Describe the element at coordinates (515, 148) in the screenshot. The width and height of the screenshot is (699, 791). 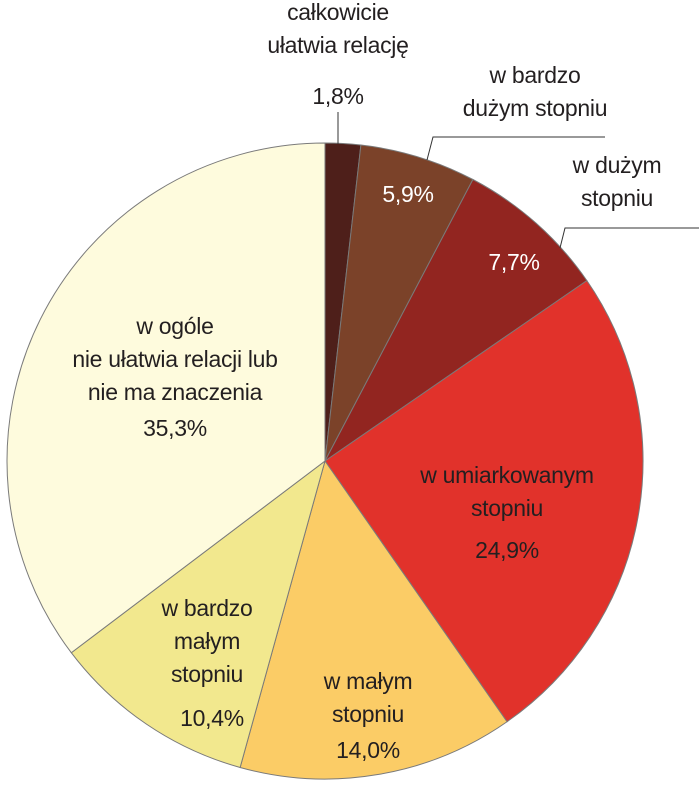
I see `leader-line-bardzo-duzym` at that location.